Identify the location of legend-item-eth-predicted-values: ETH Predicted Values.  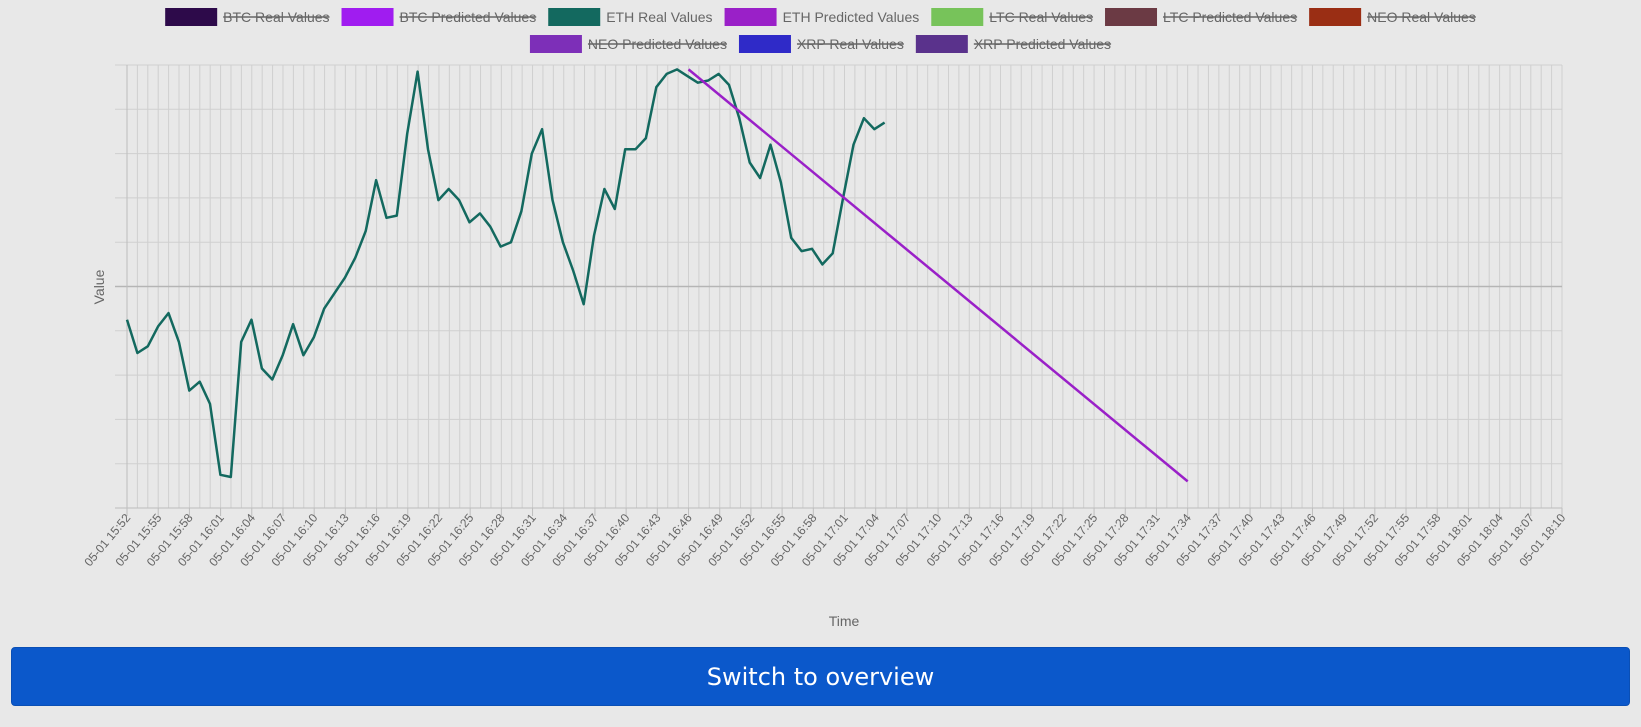
(822, 17).